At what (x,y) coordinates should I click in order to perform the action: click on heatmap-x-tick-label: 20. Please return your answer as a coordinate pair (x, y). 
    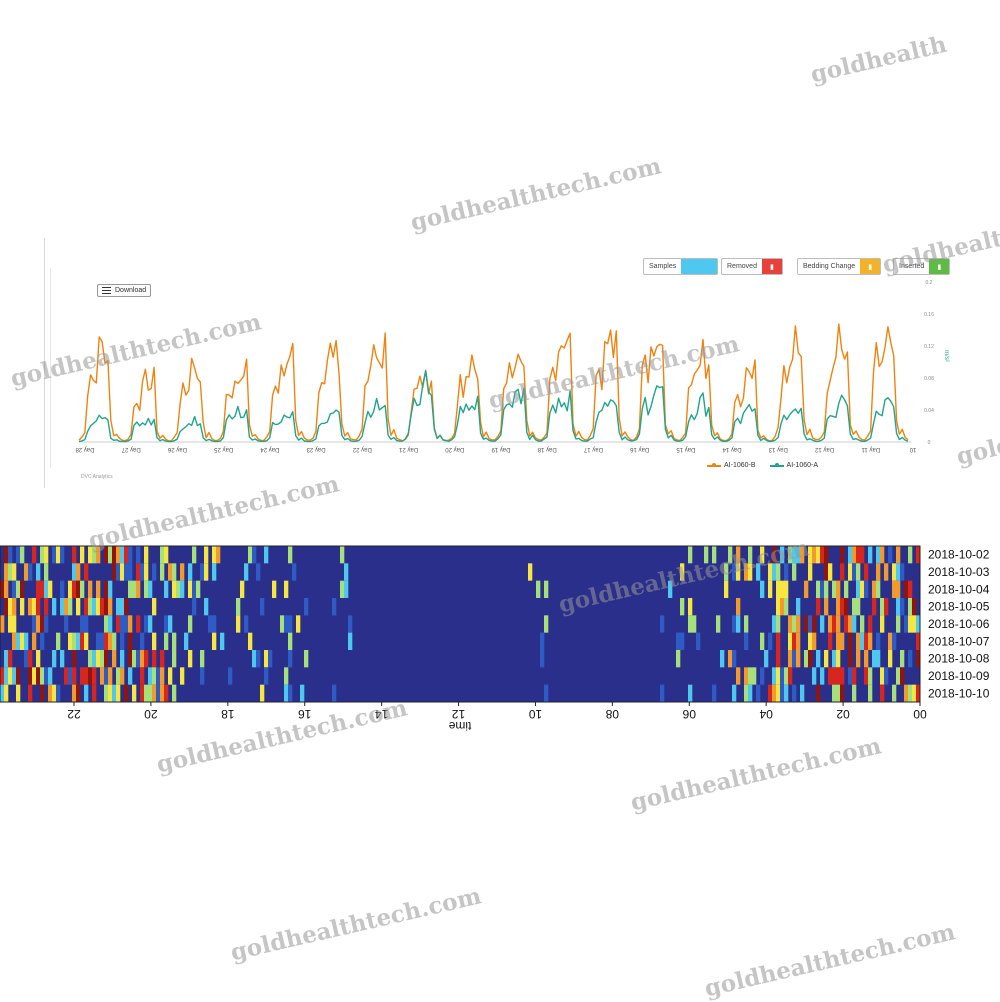
    Looking at the image, I should click on (151, 714).